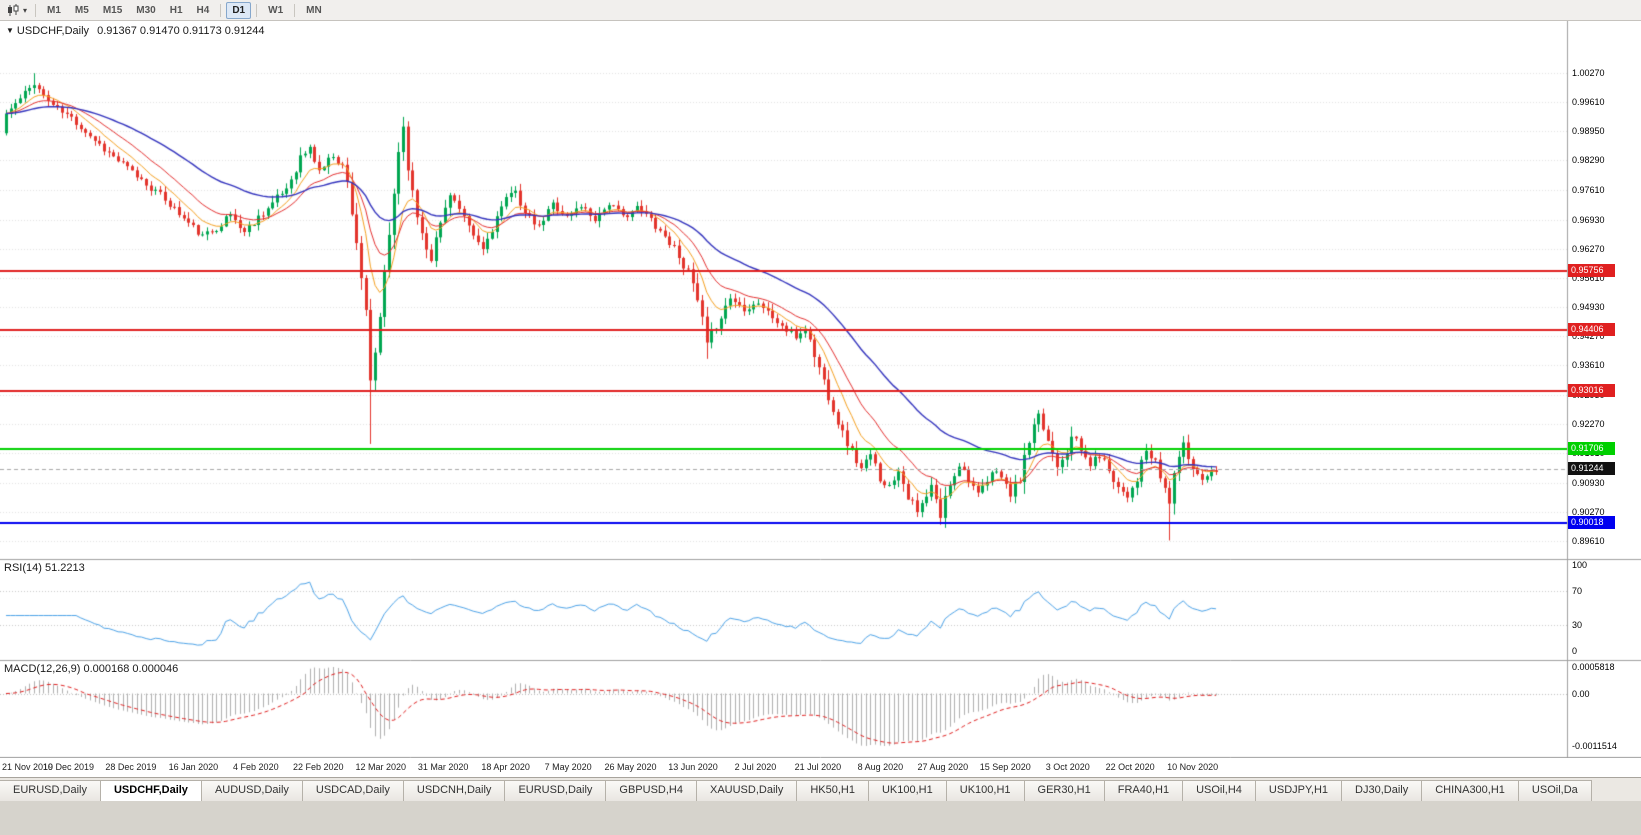 This screenshot has width=1641, height=835. I want to click on chart-tab-gbpusd-h4: GBPUSD,H4, so click(651, 790).